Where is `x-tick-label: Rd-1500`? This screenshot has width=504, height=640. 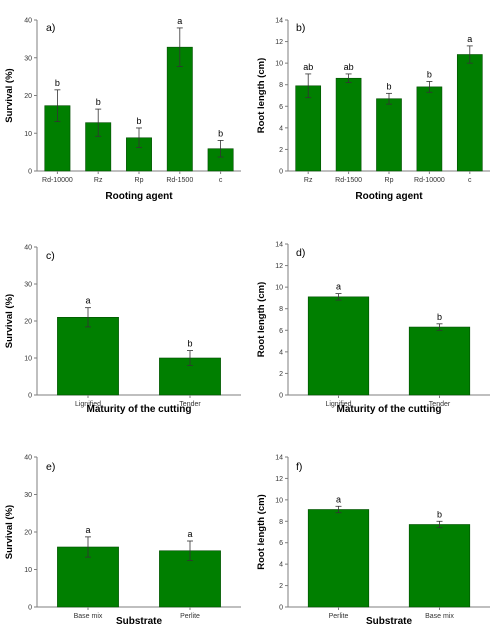 x-tick-label: Rd-1500 is located at coordinates (348, 180).